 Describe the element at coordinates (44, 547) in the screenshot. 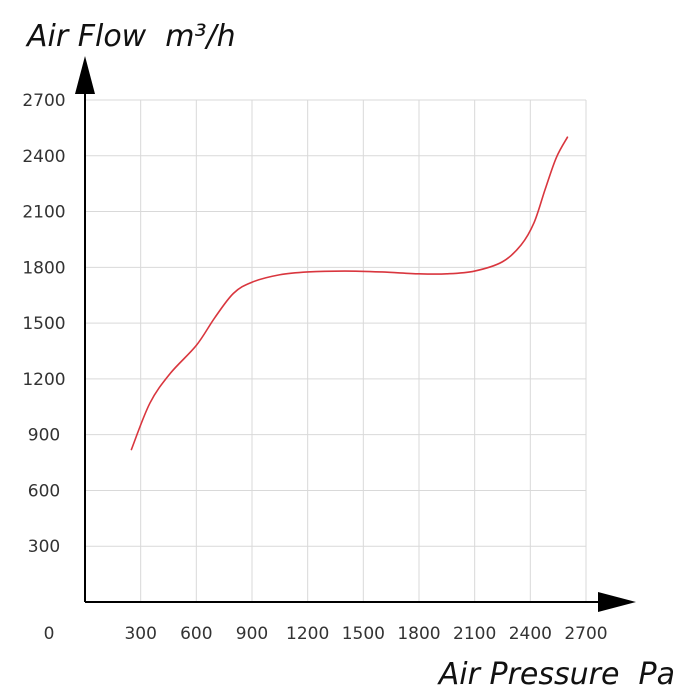

I see `y-tick-label: 300` at that location.